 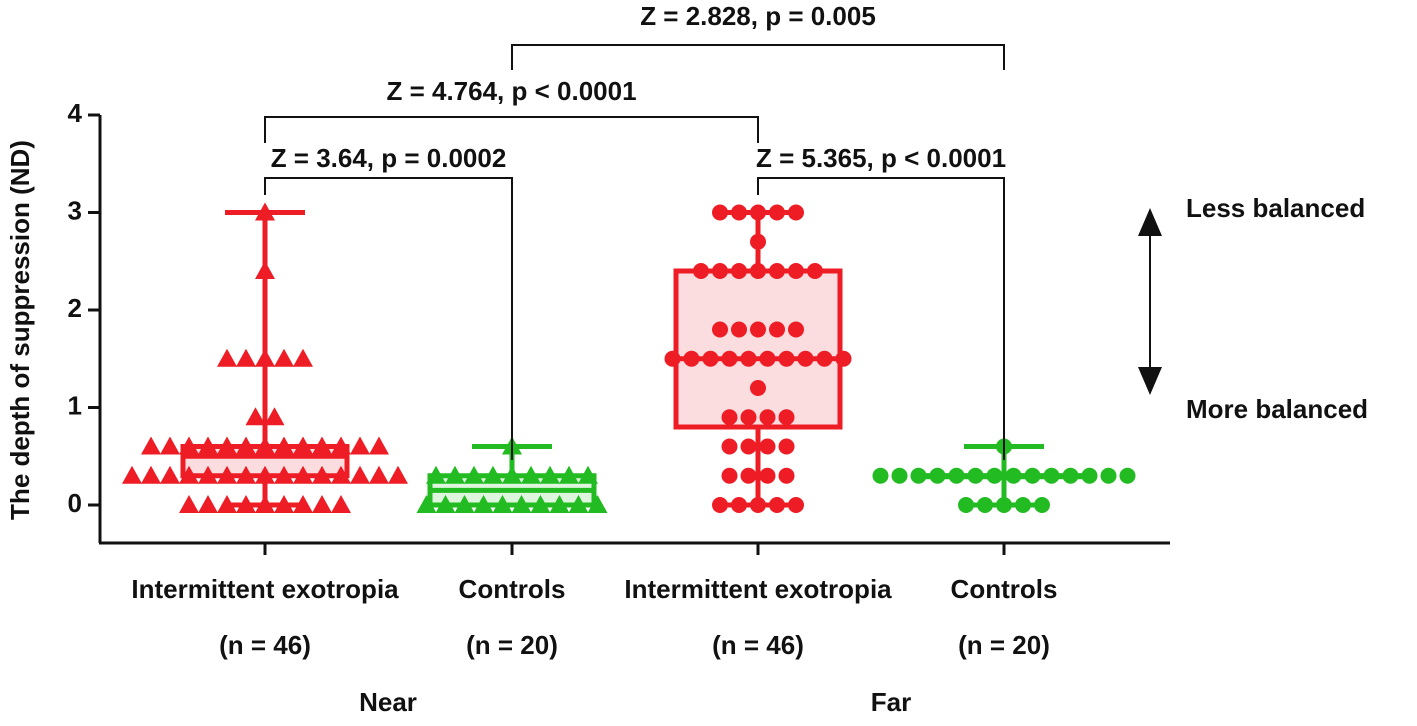 I want to click on box, so click(x=758, y=349).